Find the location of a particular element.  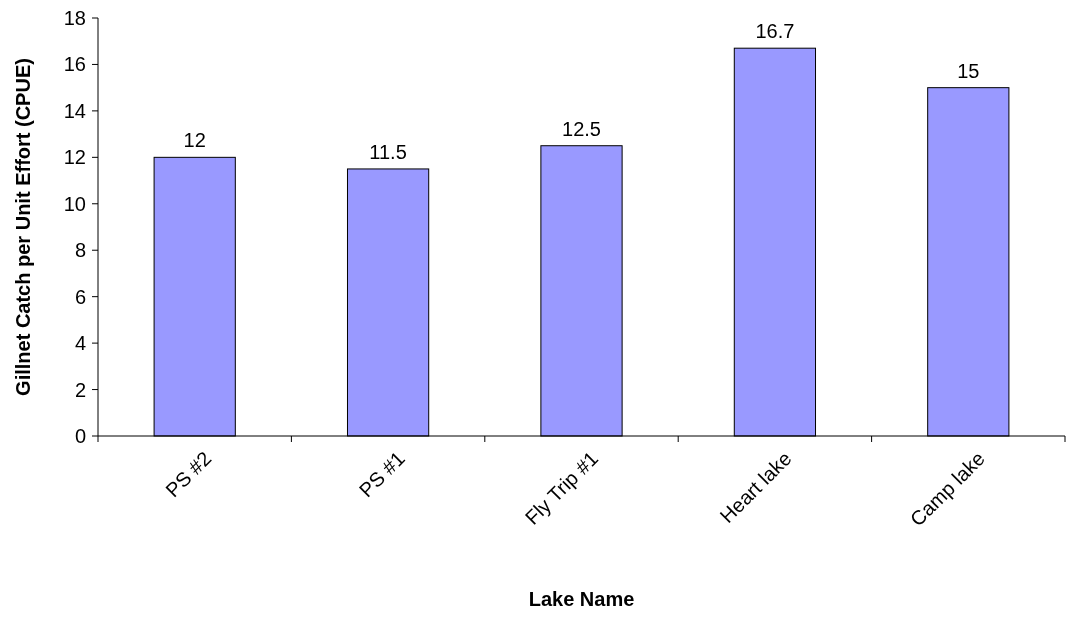

y-tick-label: 8 is located at coordinates (80, 250).